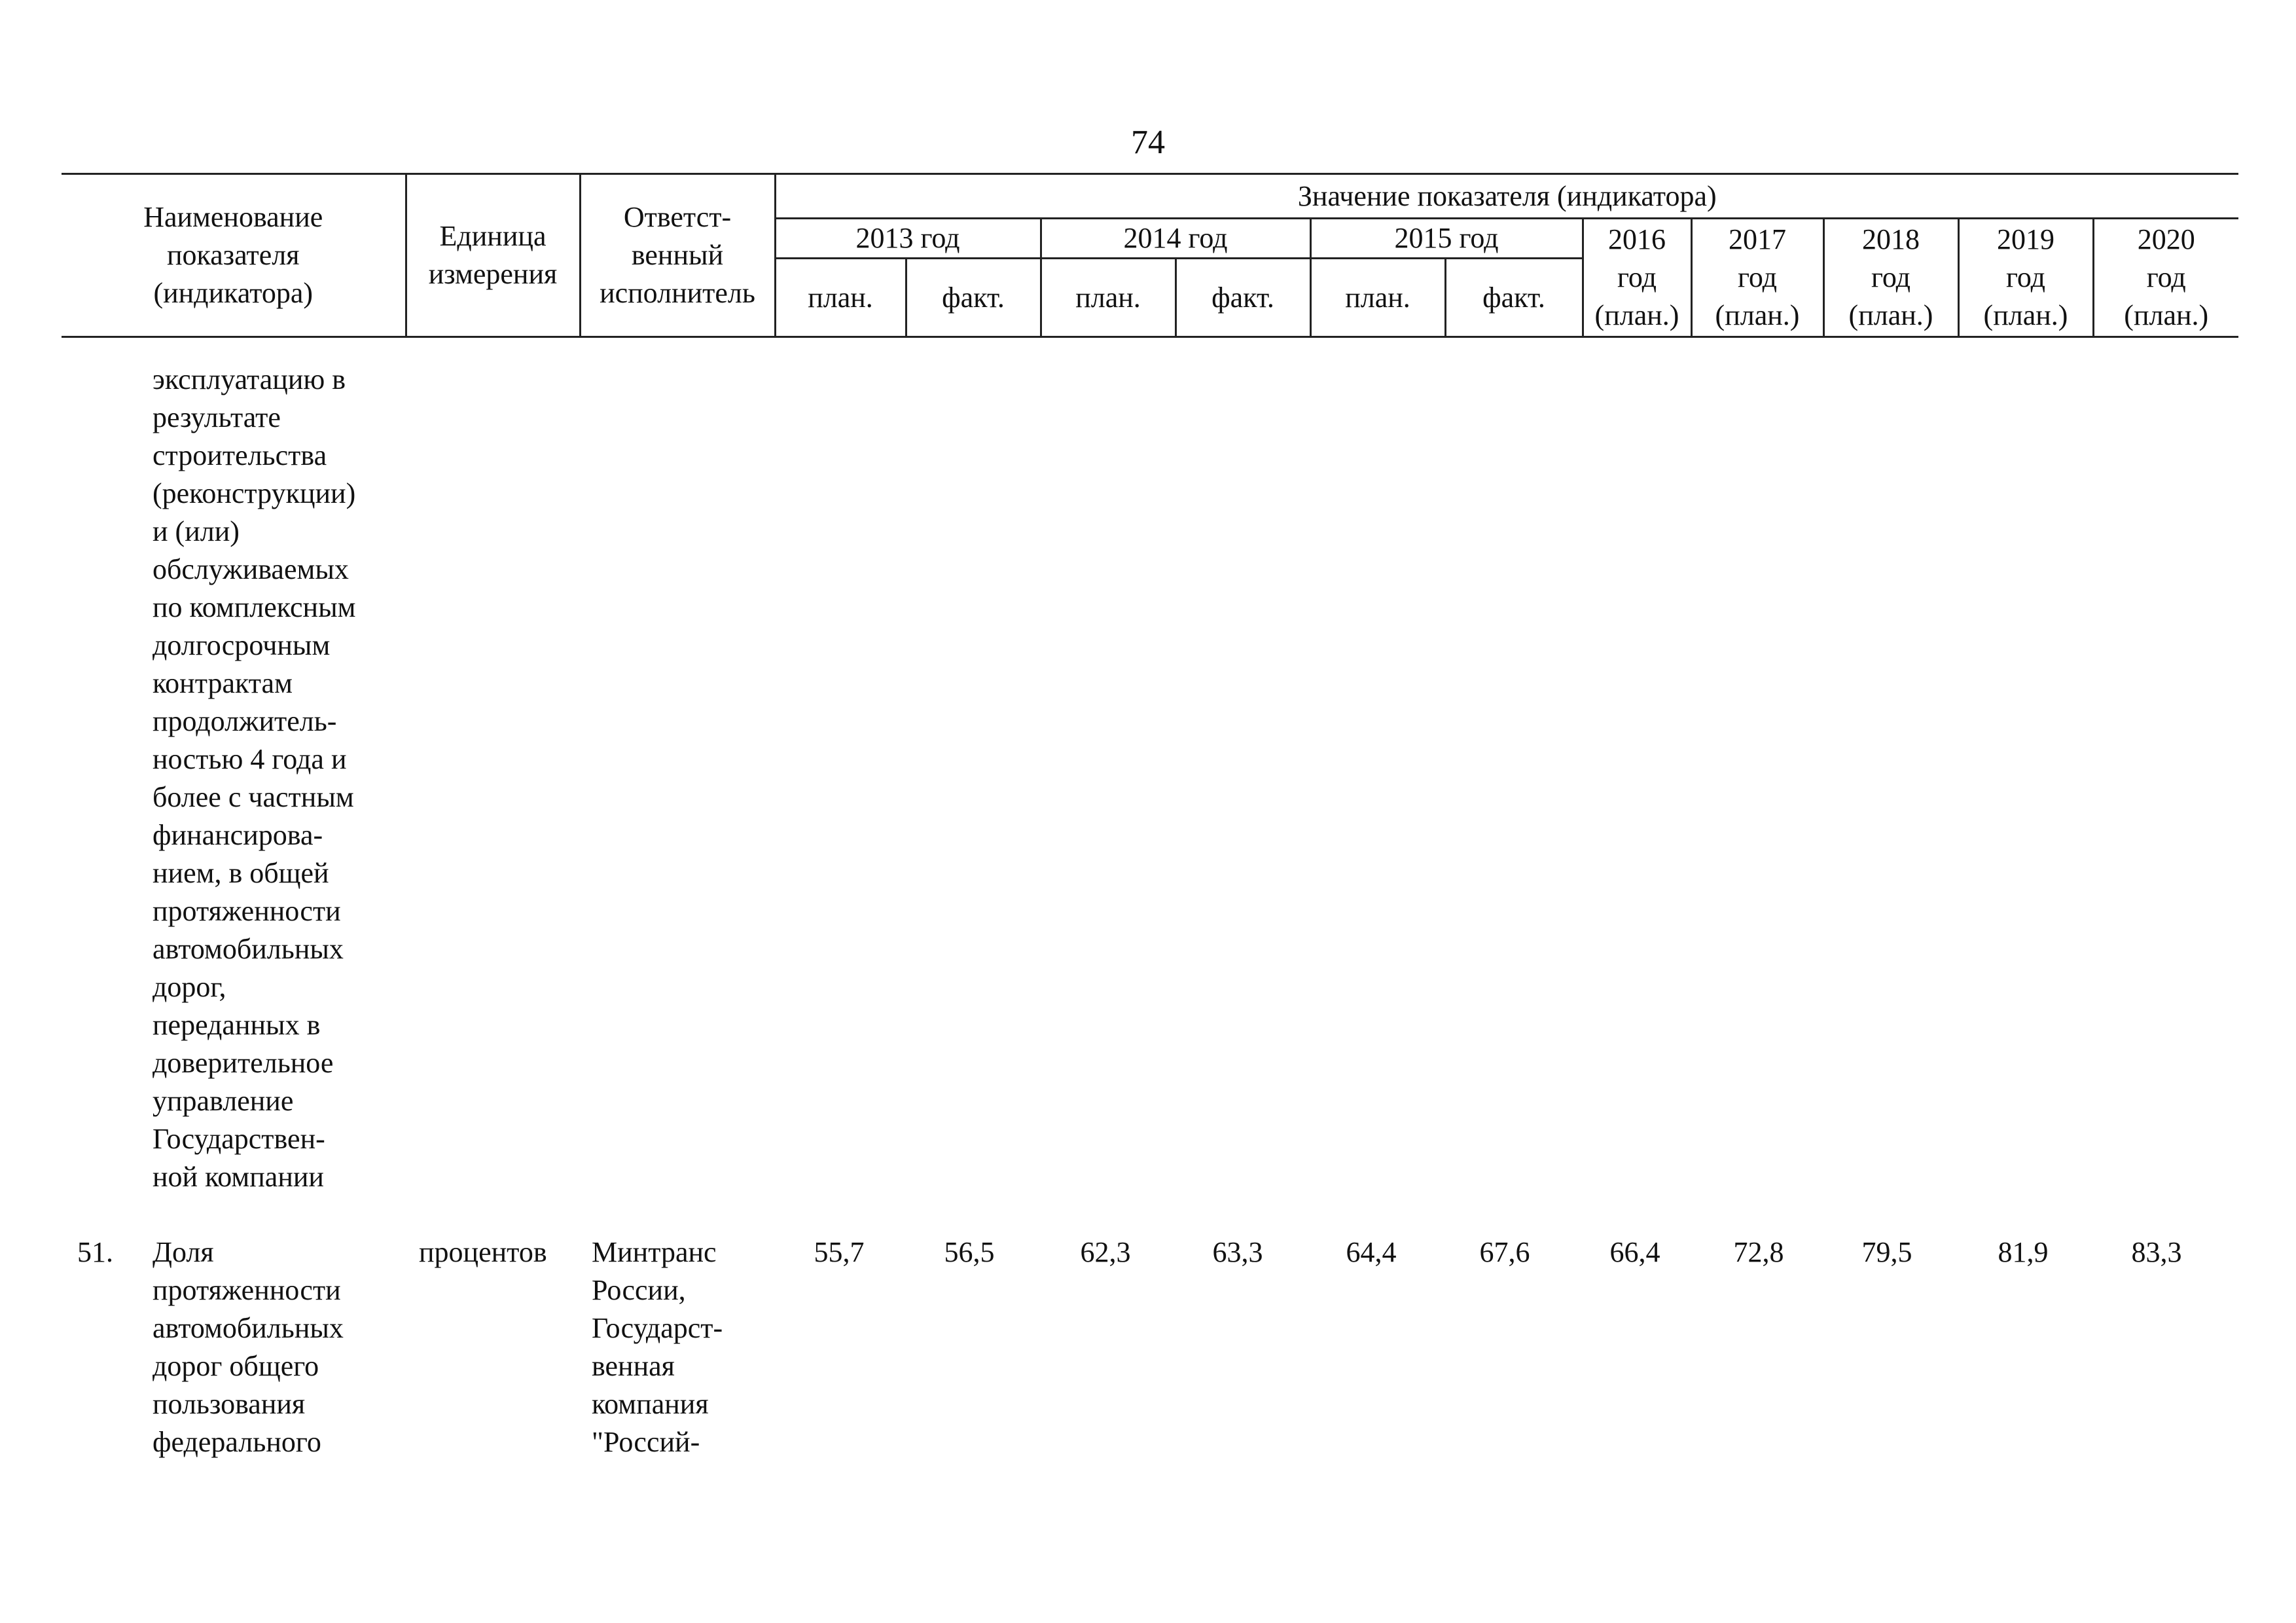 This screenshot has height=1623, width=2296. Describe the element at coordinates (1105, 1252) in the screenshot. I see `value-2014-plan: 62,3` at that location.